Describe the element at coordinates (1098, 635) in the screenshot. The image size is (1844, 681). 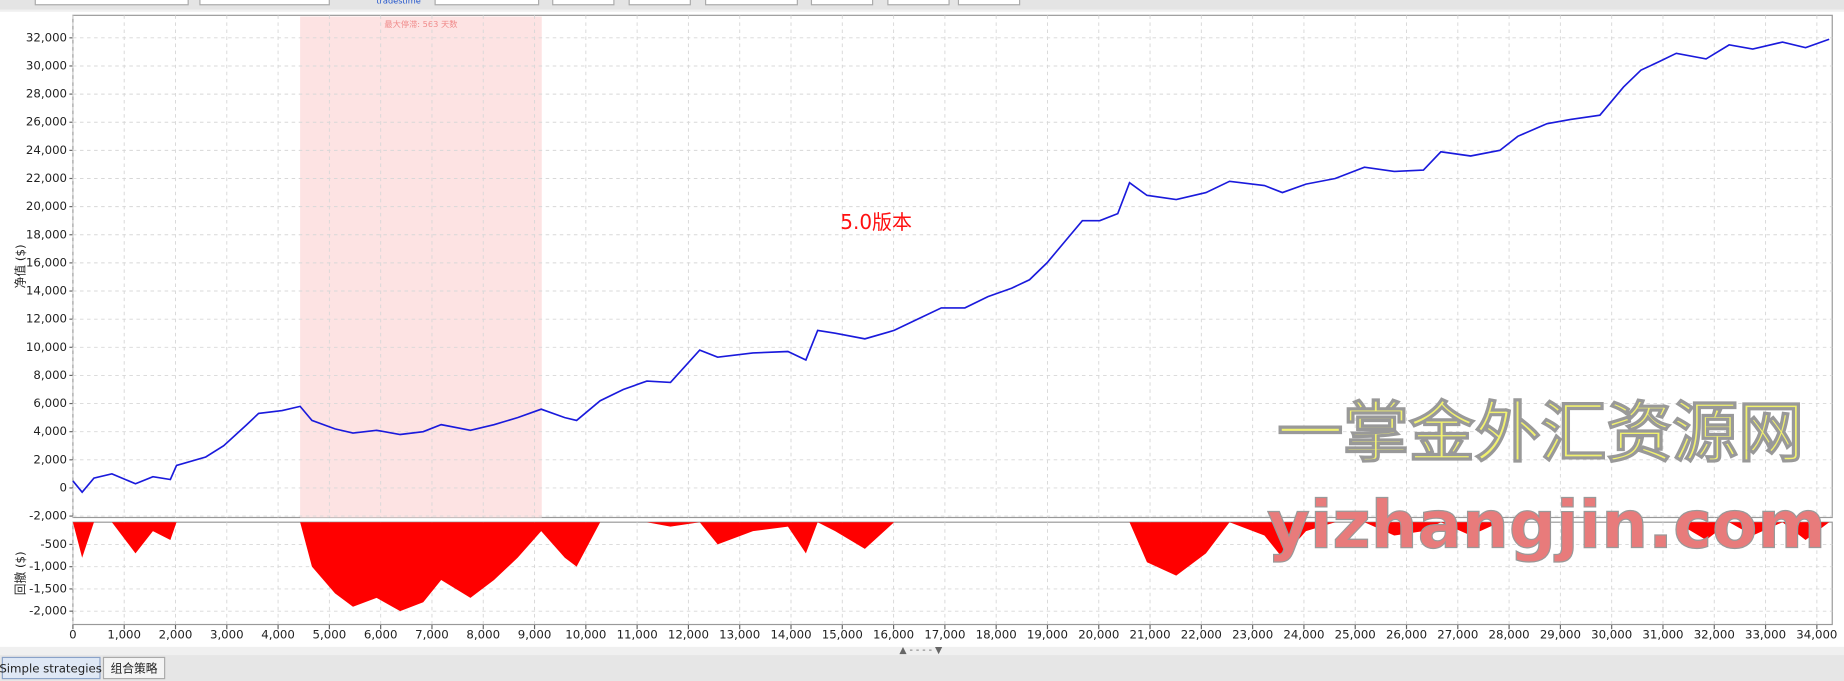
I see `x-tick-label: 20,000` at that location.